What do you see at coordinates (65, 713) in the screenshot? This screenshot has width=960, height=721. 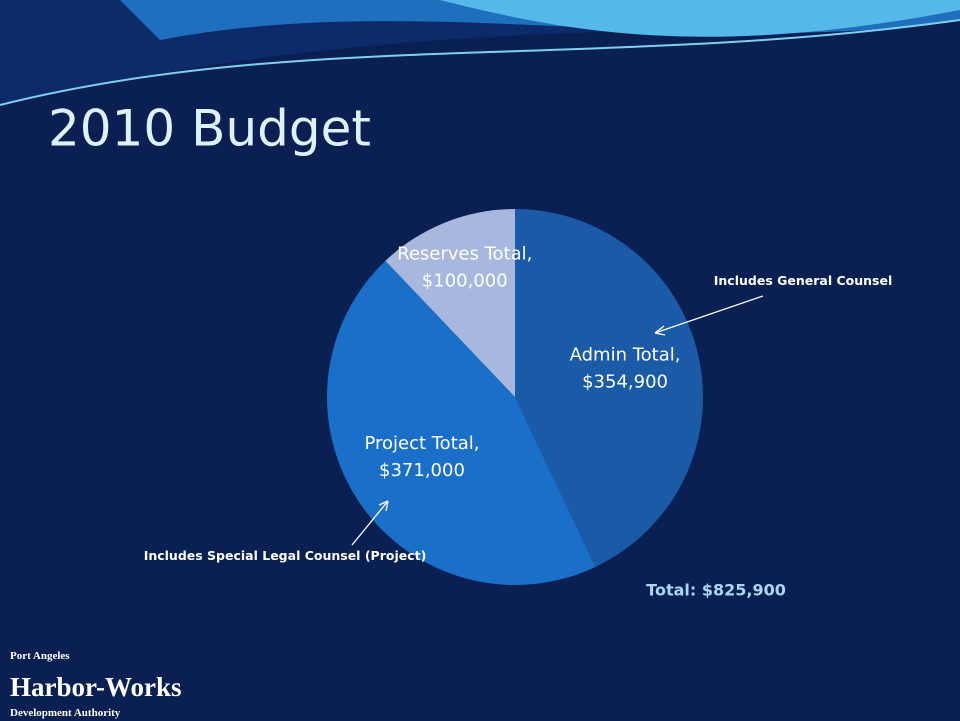 I see `footer-line: Development Authority` at bounding box center [65, 713].